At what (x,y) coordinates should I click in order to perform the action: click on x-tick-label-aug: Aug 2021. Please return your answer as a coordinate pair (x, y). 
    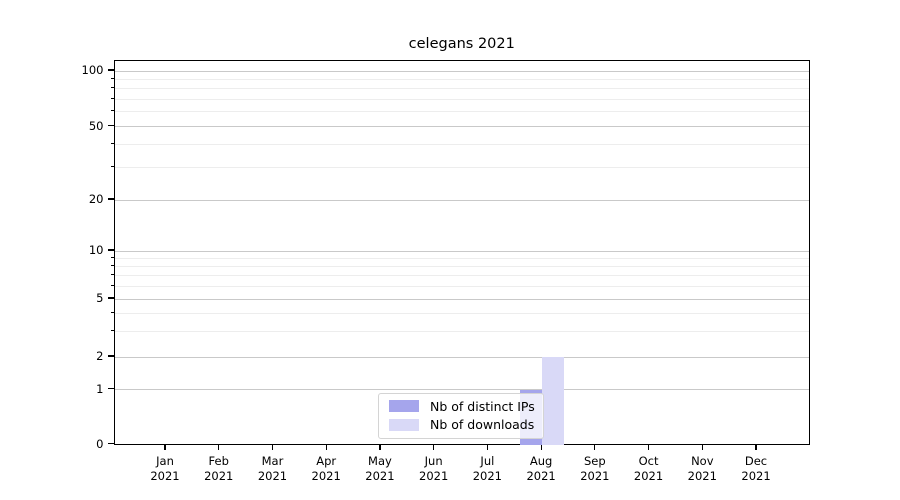
    Looking at the image, I should click on (541, 468).